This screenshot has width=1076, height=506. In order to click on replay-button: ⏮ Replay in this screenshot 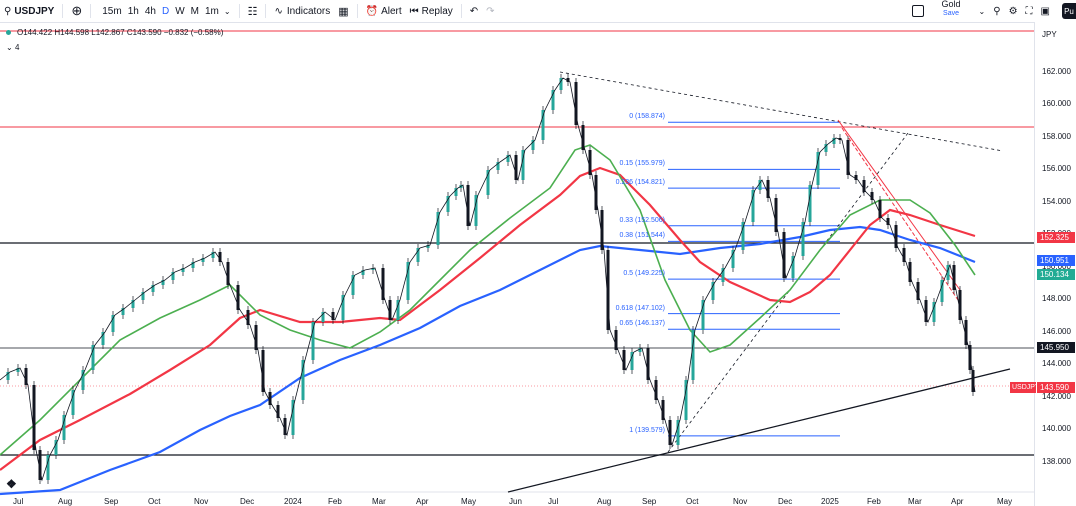, I will do `click(431, 11)`.